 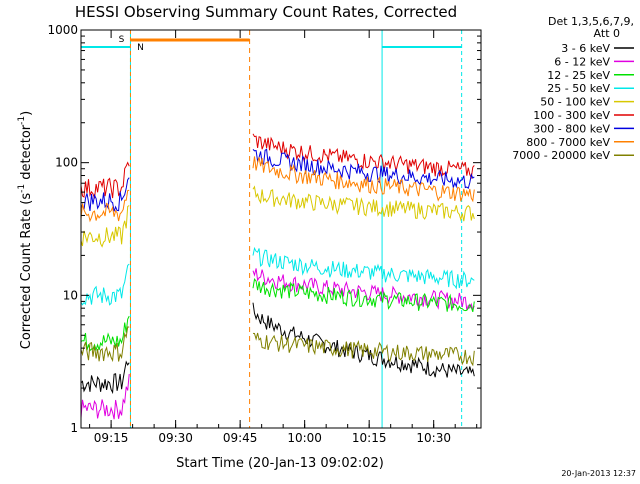 I want to click on legend-label: 25 - 50 keV, so click(x=578, y=88).